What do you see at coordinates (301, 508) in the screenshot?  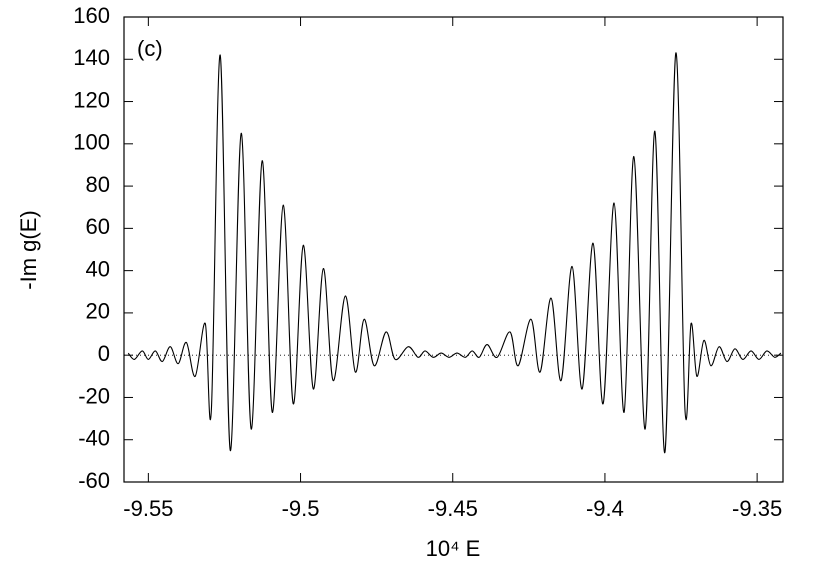 I see `x-tick-label: -9.5` at bounding box center [301, 508].